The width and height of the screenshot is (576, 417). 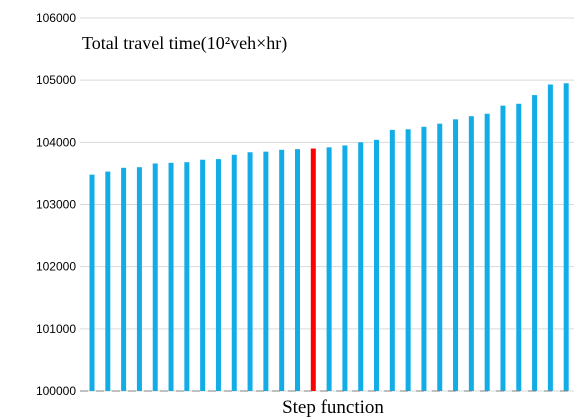 I want to click on y-tick-label: 102000, so click(x=56, y=267).